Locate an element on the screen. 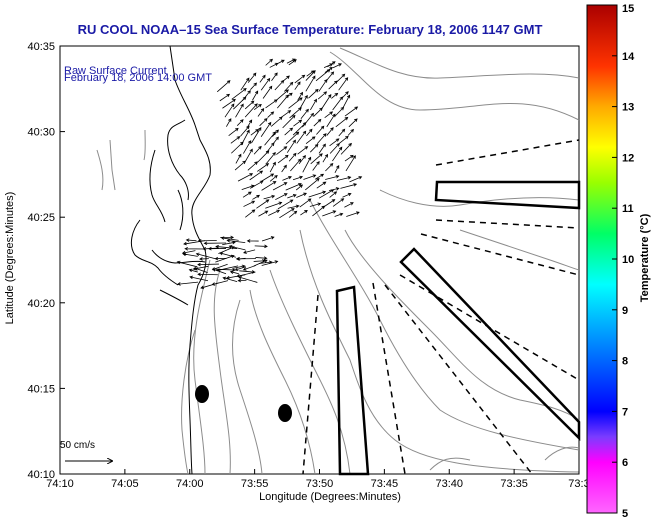 The image size is (651, 519). x-tick-label: 73:45 is located at coordinates (385, 484).